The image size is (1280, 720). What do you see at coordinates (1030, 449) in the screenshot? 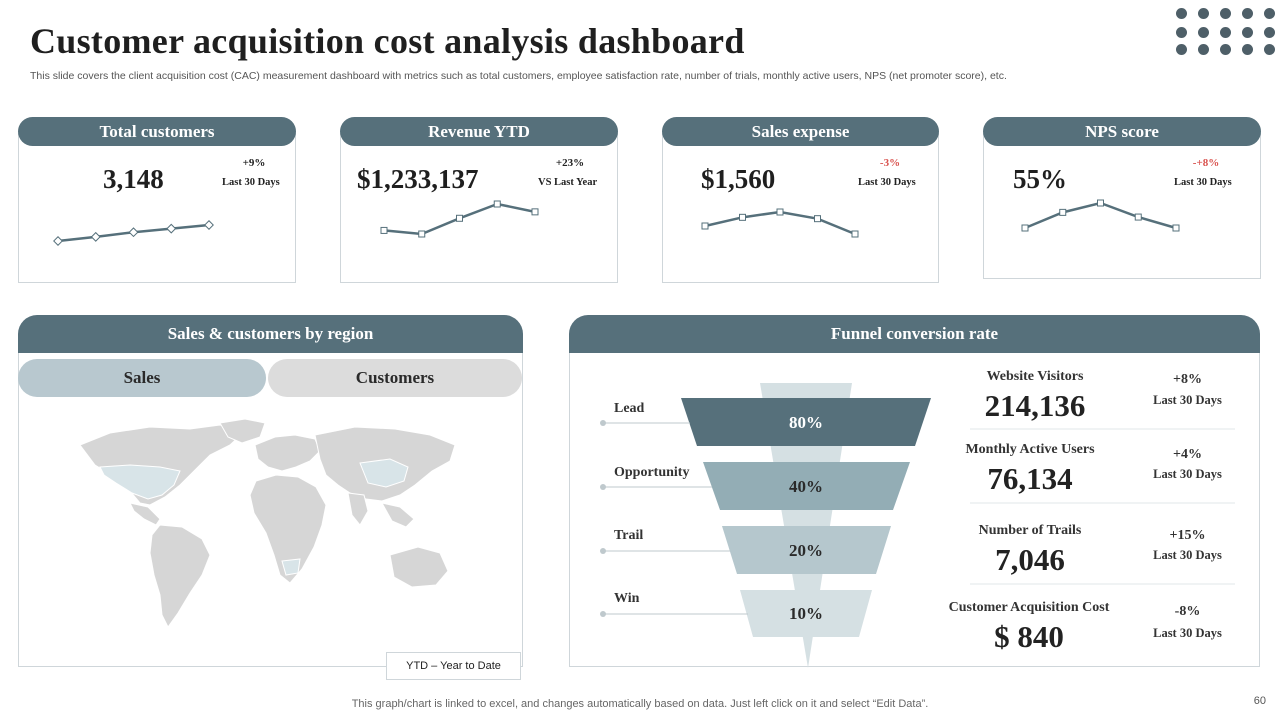
I see `metric-name-monthly-active-users: Monthly Active Users` at bounding box center [1030, 449].